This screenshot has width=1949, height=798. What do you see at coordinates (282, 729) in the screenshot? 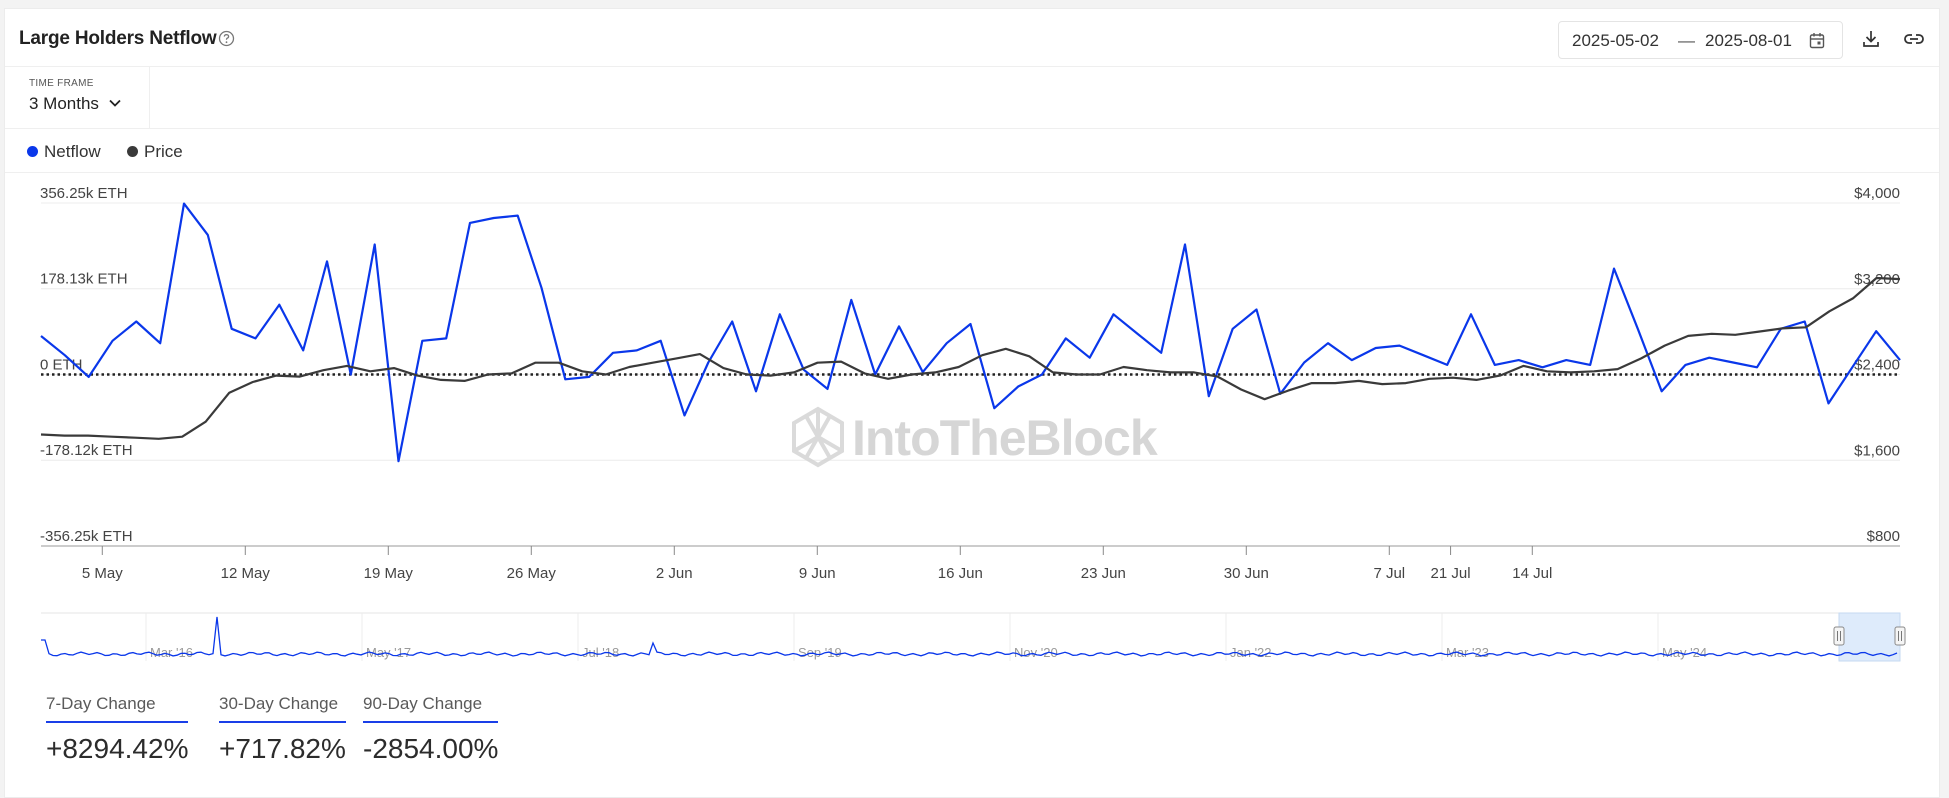
I see `stat-30-day: 30-Day Change +717.82%` at bounding box center [282, 729].